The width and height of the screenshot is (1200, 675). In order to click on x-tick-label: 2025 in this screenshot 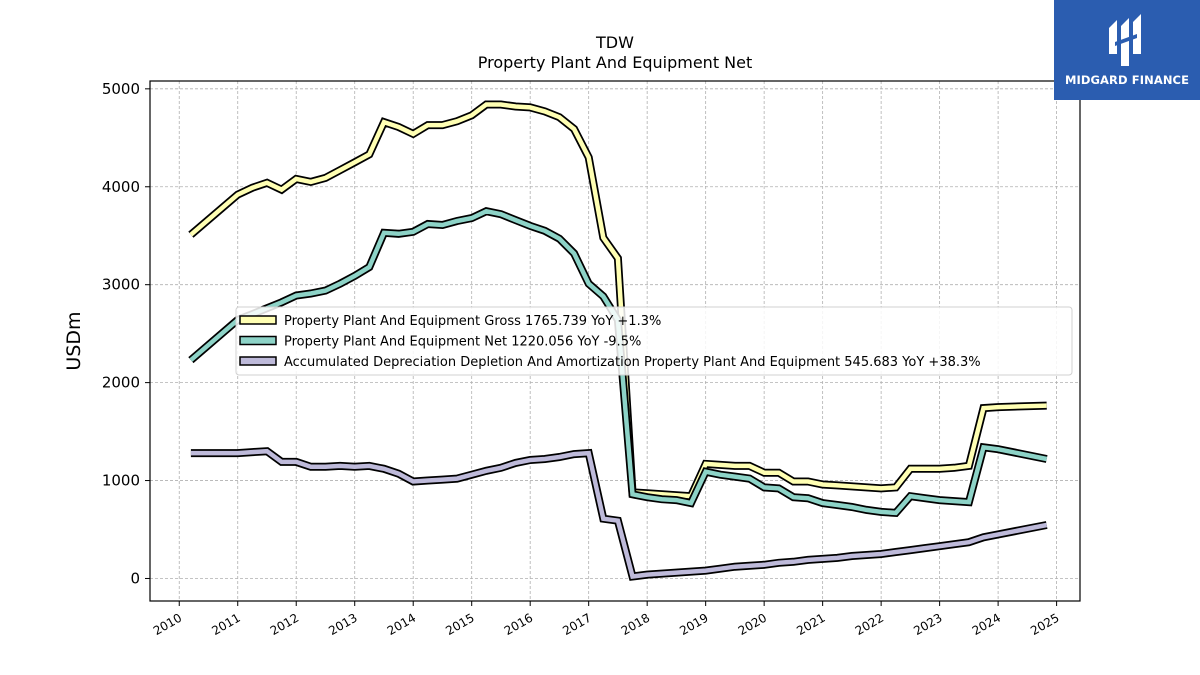, I will do `click(1044, 624)`.